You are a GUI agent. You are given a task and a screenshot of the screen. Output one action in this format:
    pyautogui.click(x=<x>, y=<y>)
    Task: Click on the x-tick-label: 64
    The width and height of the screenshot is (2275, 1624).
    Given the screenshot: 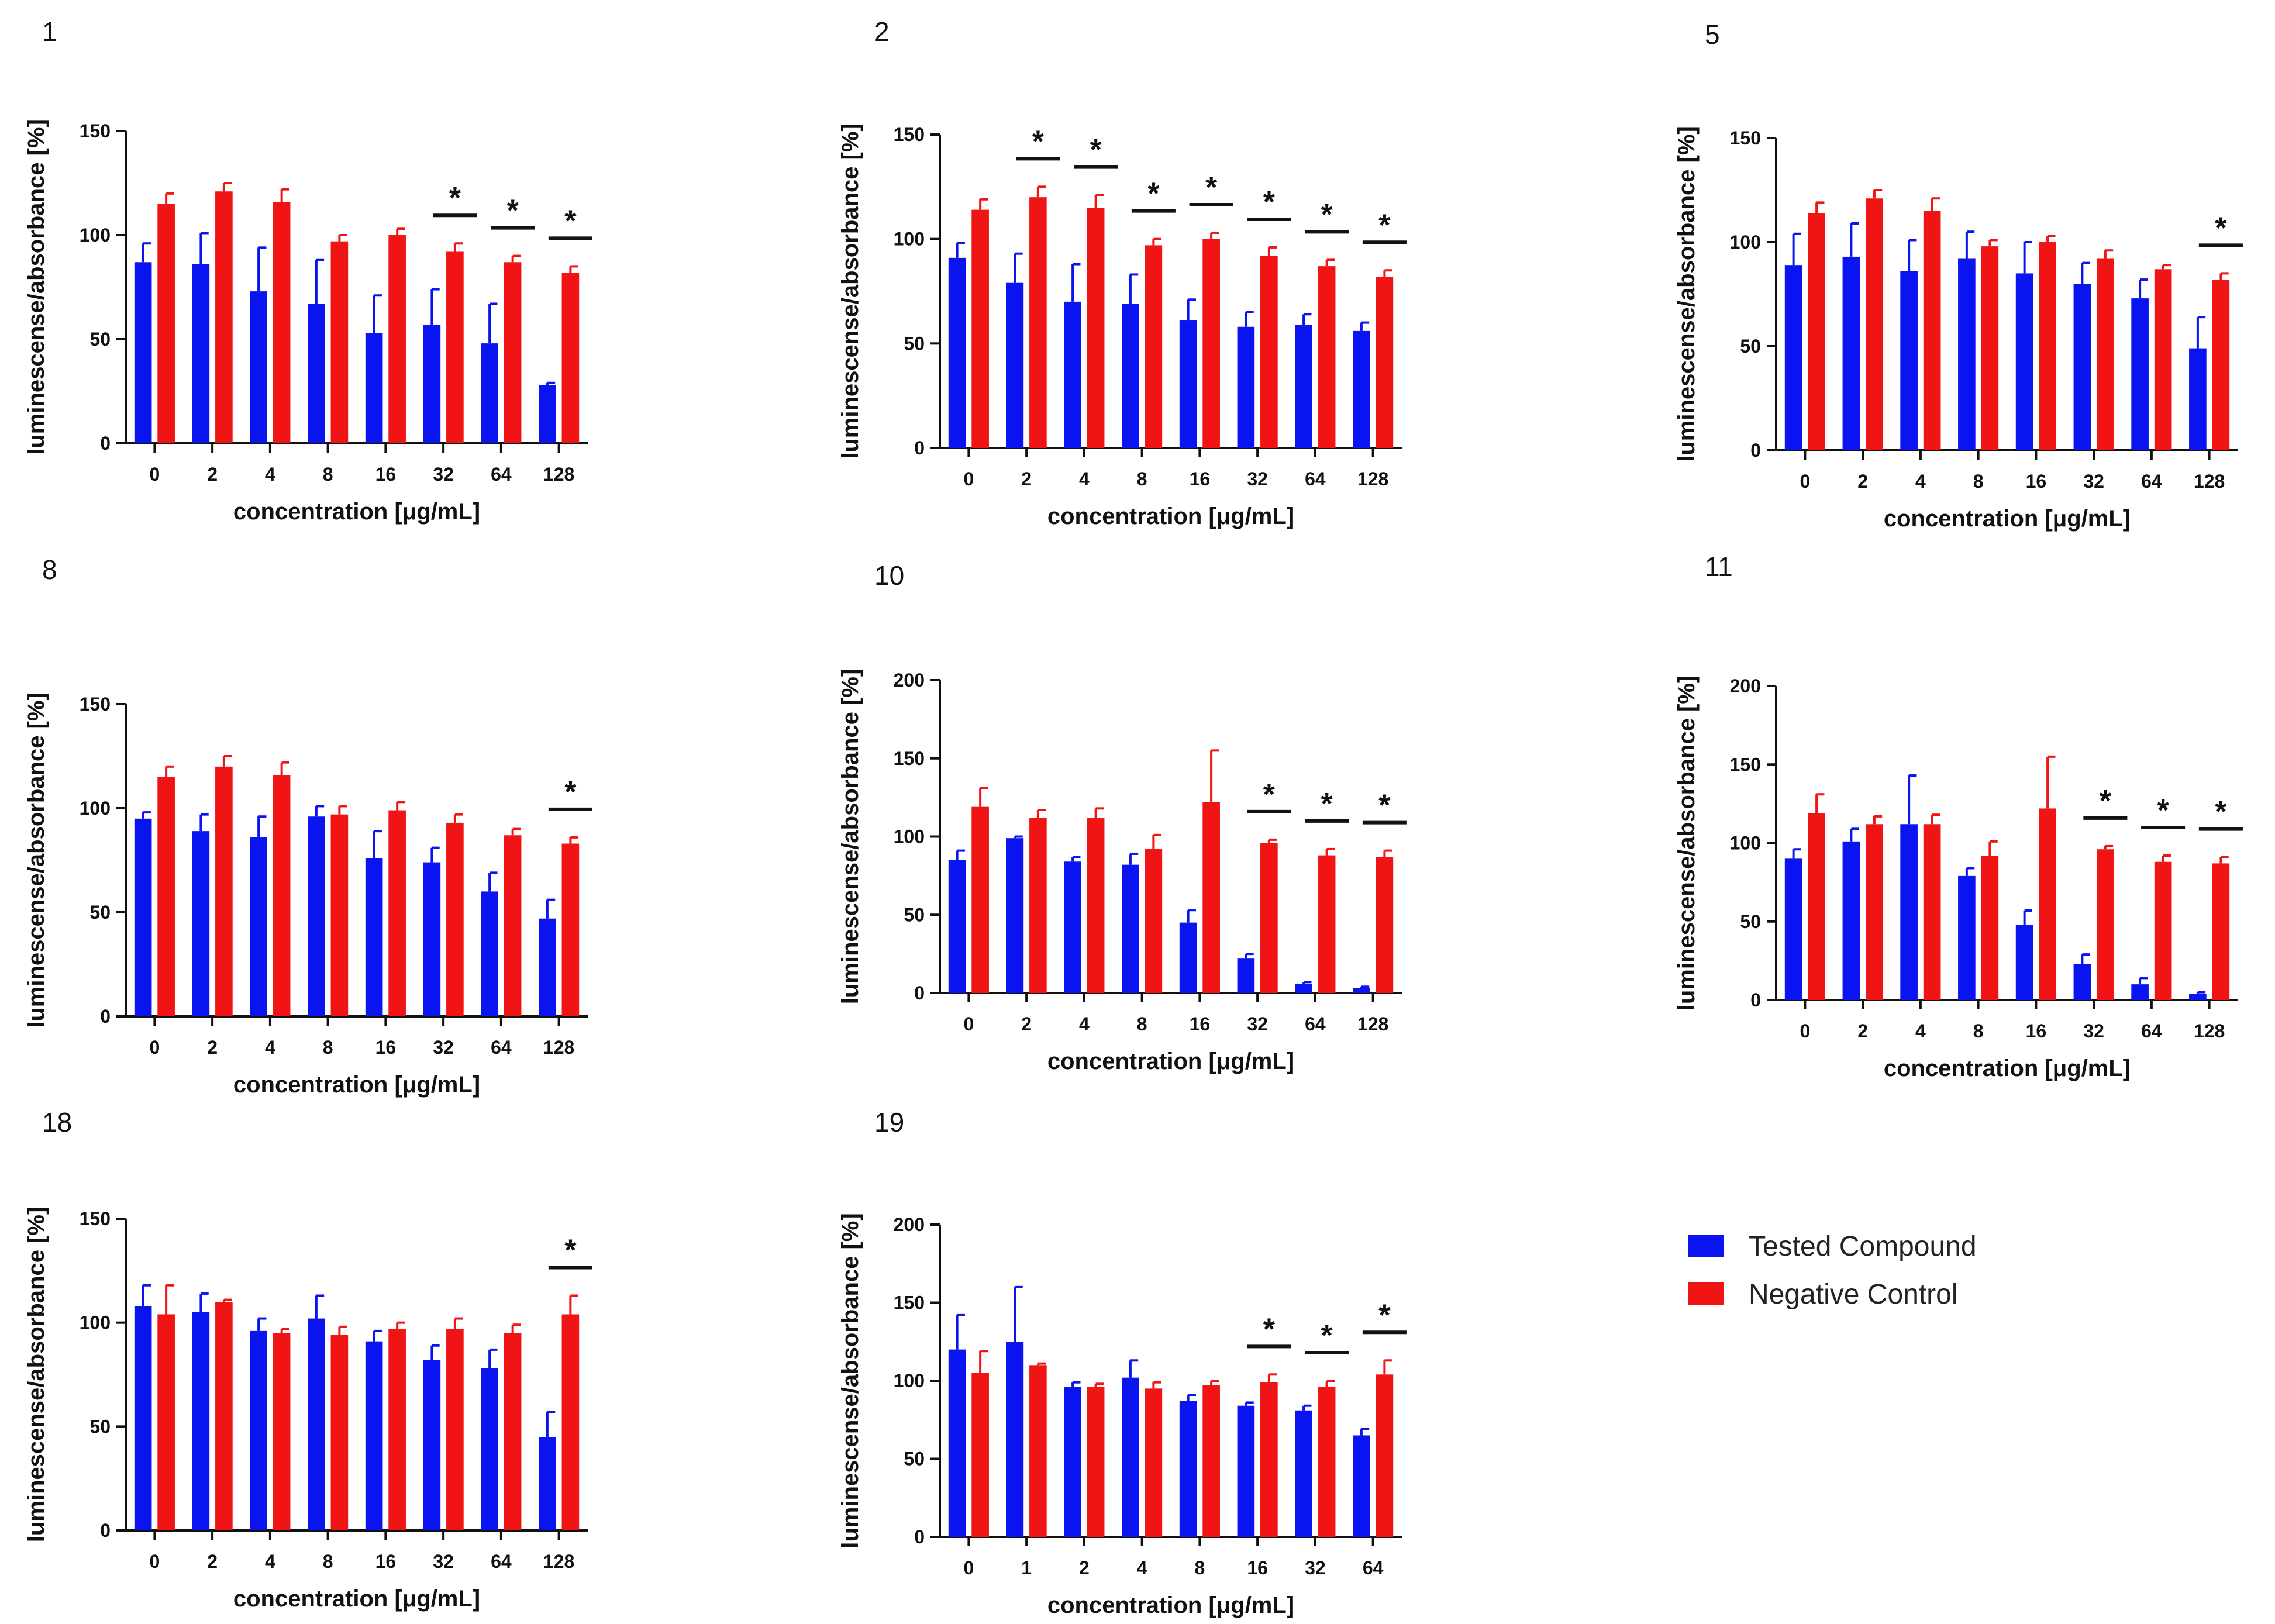 What is the action you would take?
    pyautogui.click(x=2151, y=1031)
    